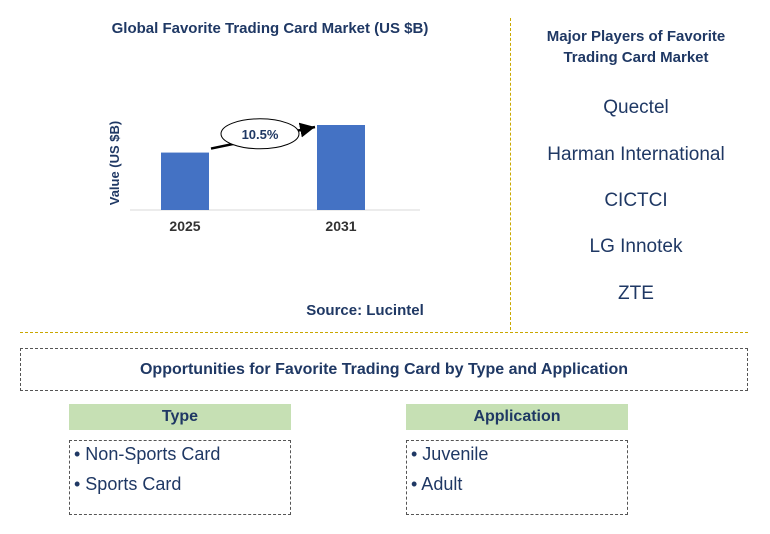 The image size is (770, 534). I want to click on application-header: Application, so click(517, 417).